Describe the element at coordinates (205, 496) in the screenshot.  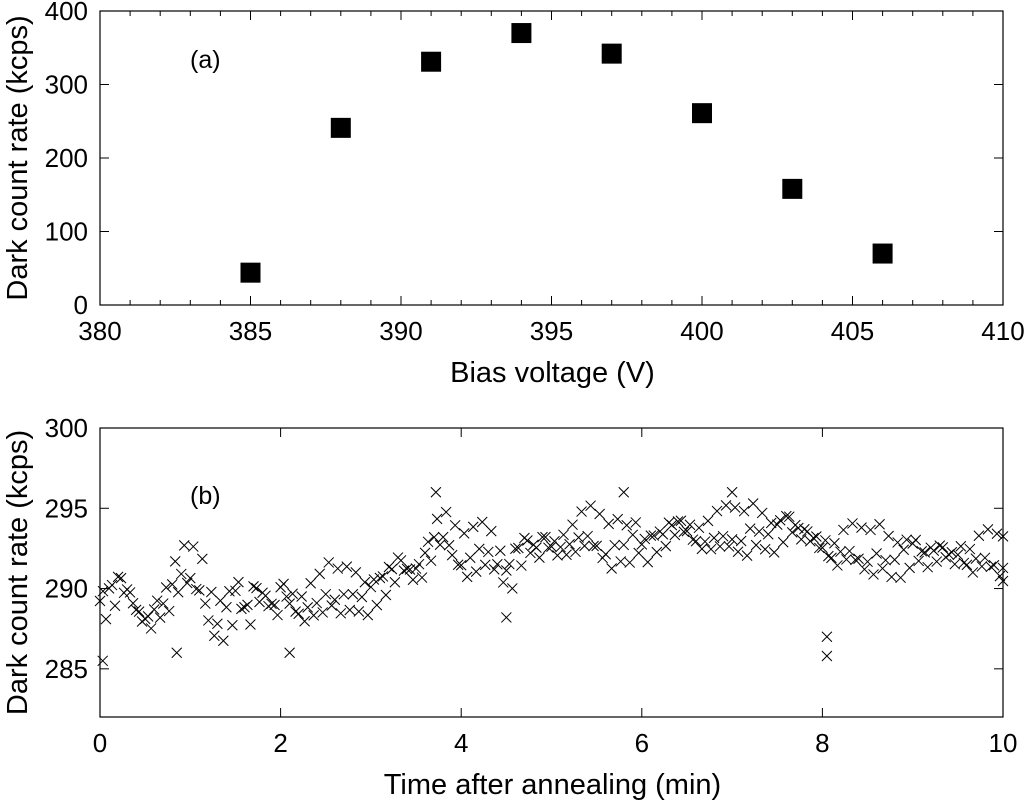
I see `panel-label: (b)` at that location.